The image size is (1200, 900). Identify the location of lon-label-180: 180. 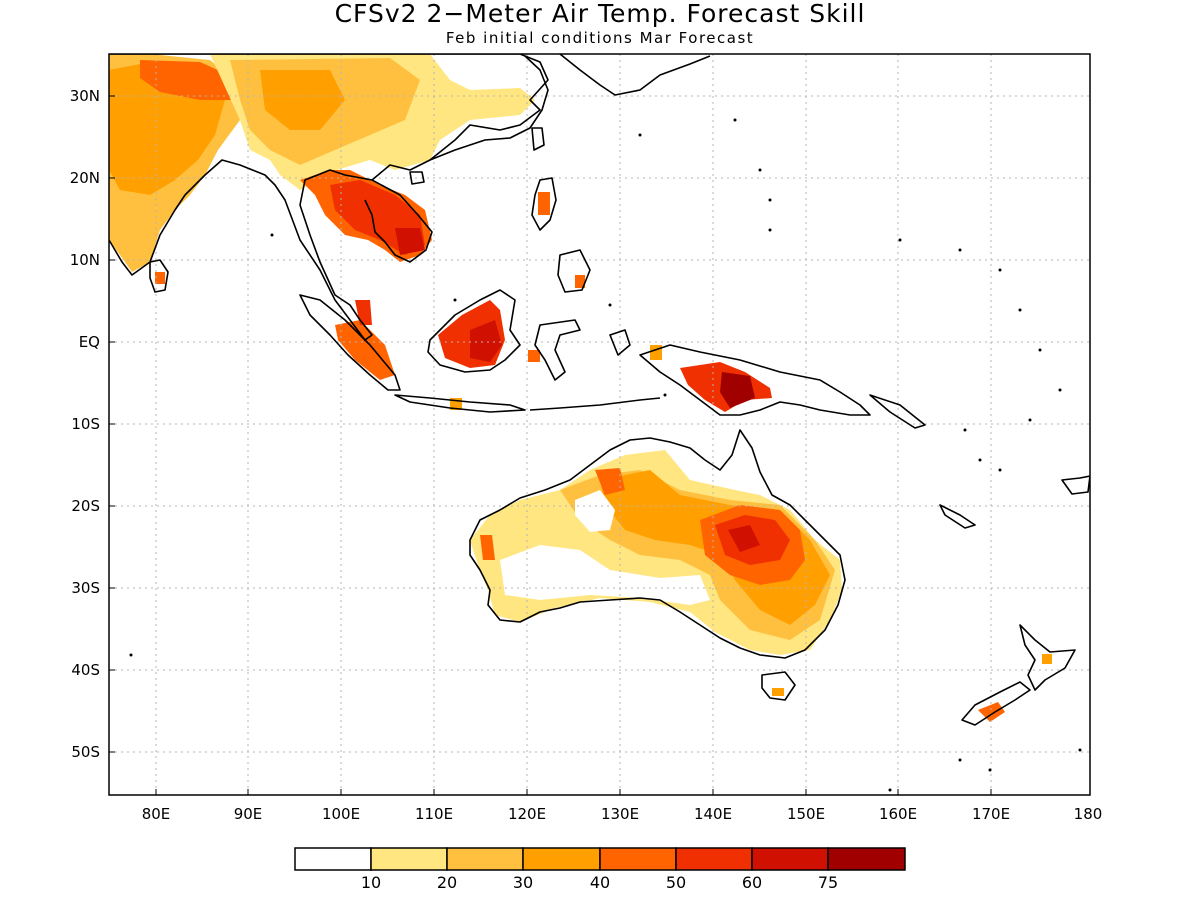
(1088, 814).